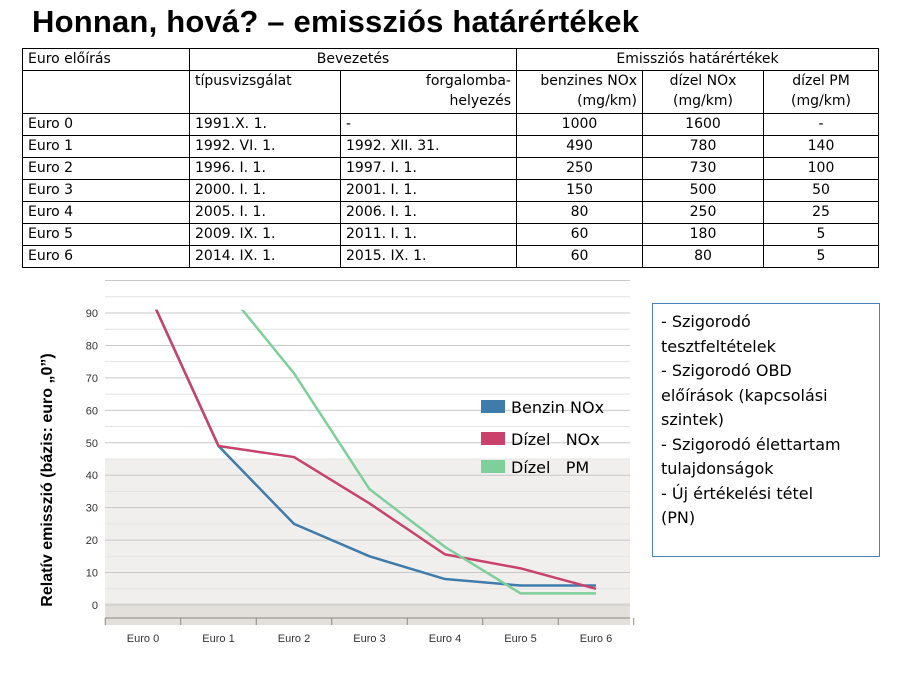  I want to click on y-tick-label: 80, so click(92, 346).